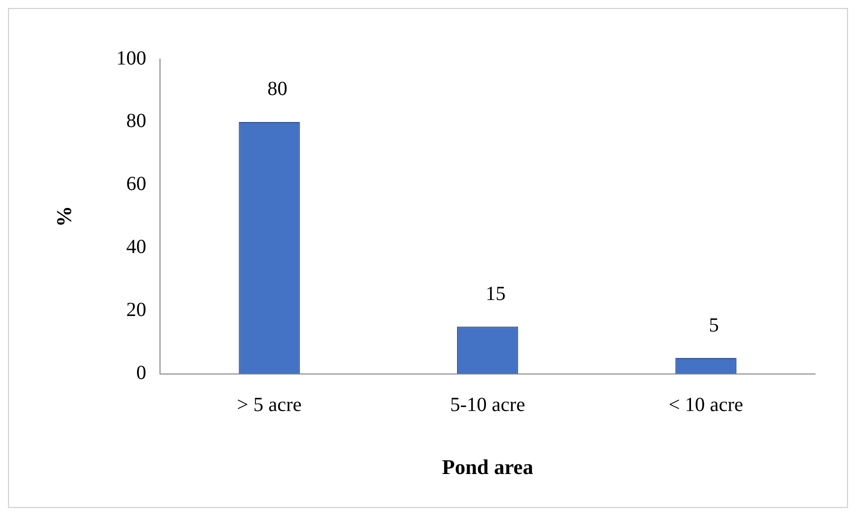  I want to click on x-axis-title: Pond area, so click(488, 466).